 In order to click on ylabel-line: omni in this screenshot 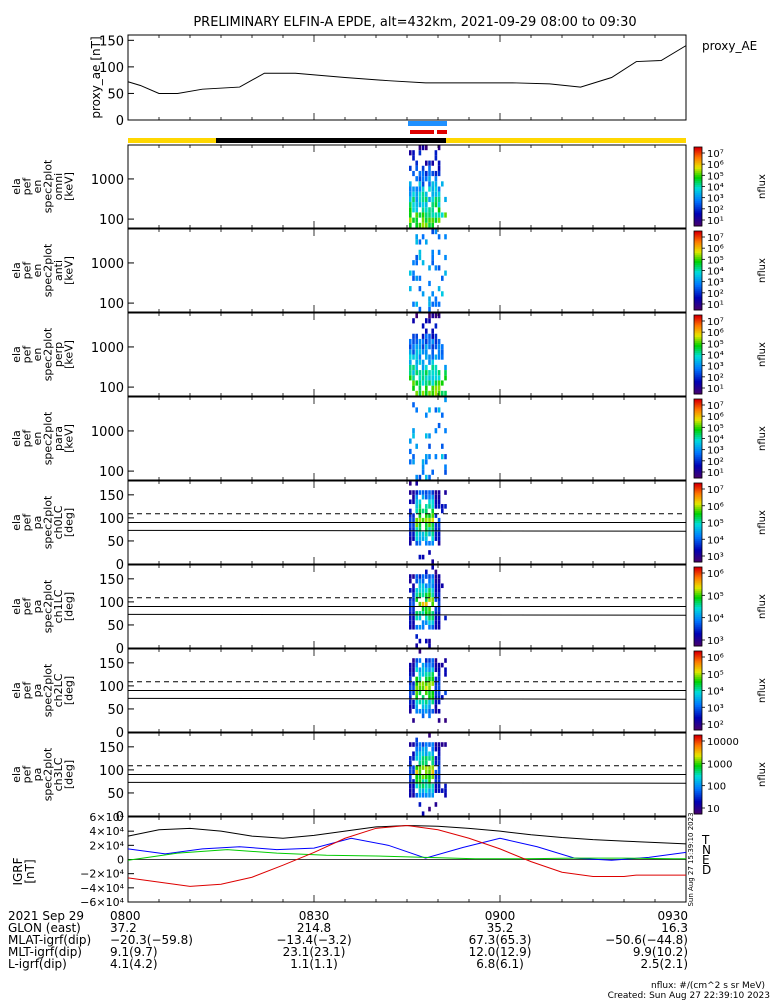, I will do `click(58, 186)`.